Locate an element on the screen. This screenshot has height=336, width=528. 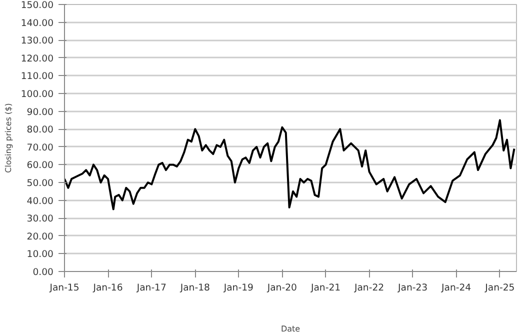
y-tick-label: 110.00 is located at coordinates (37, 76).